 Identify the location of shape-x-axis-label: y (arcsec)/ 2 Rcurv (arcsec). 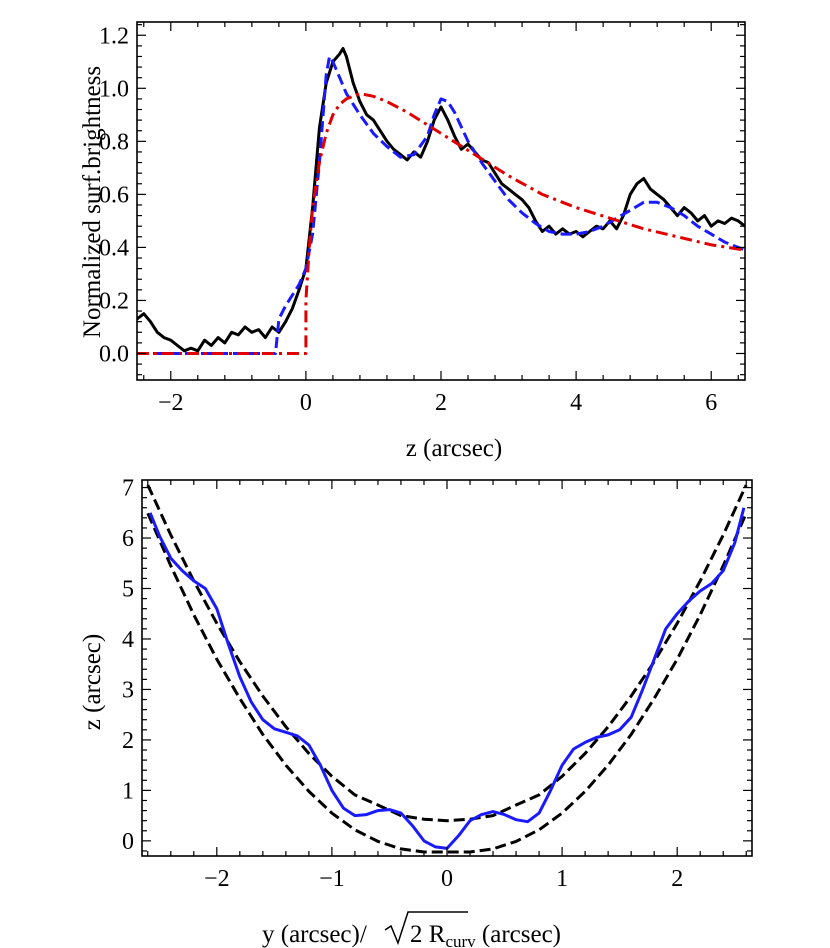
(411, 929).